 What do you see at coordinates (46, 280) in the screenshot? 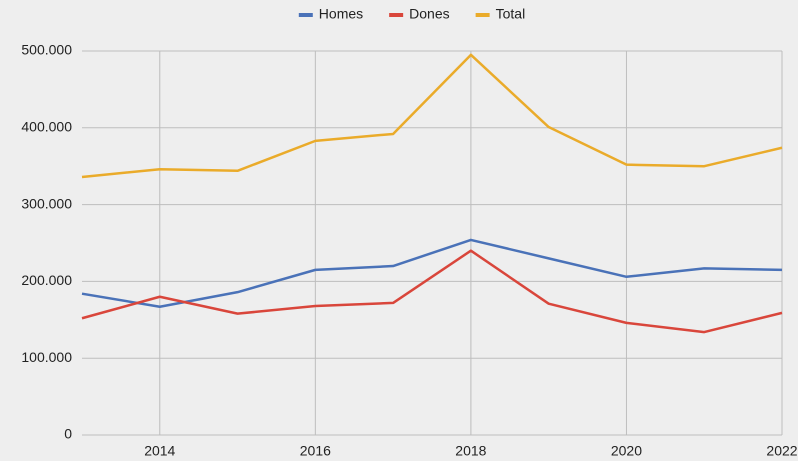
I see `y-tick-label: 200.000` at bounding box center [46, 280].